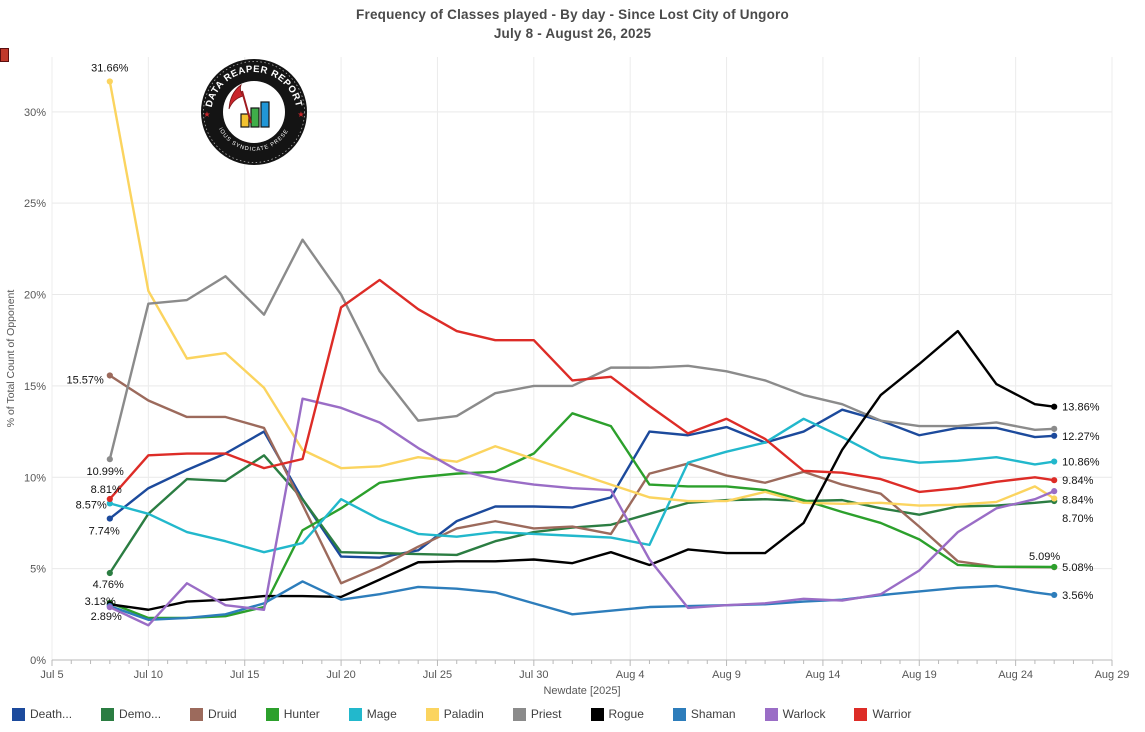 The image size is (1145, 732). I want to click on annotation-mage: 10.86%, so click(1081, 463).